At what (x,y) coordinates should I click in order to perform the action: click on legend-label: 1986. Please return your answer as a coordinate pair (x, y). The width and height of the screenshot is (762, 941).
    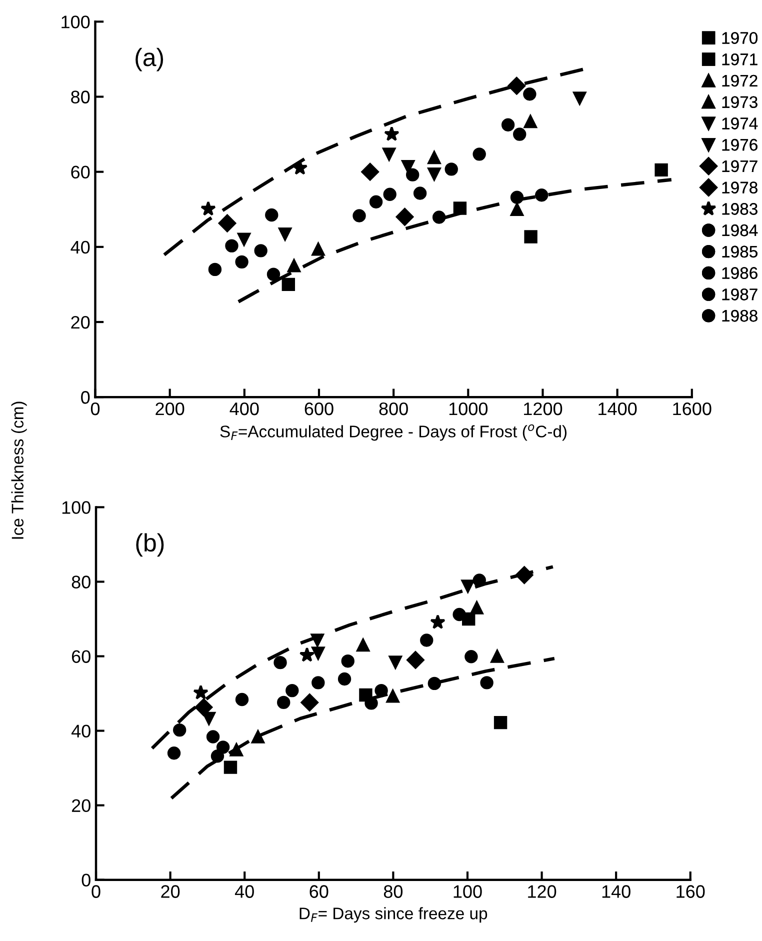
    Looking at the image, I should click on (740, 273).